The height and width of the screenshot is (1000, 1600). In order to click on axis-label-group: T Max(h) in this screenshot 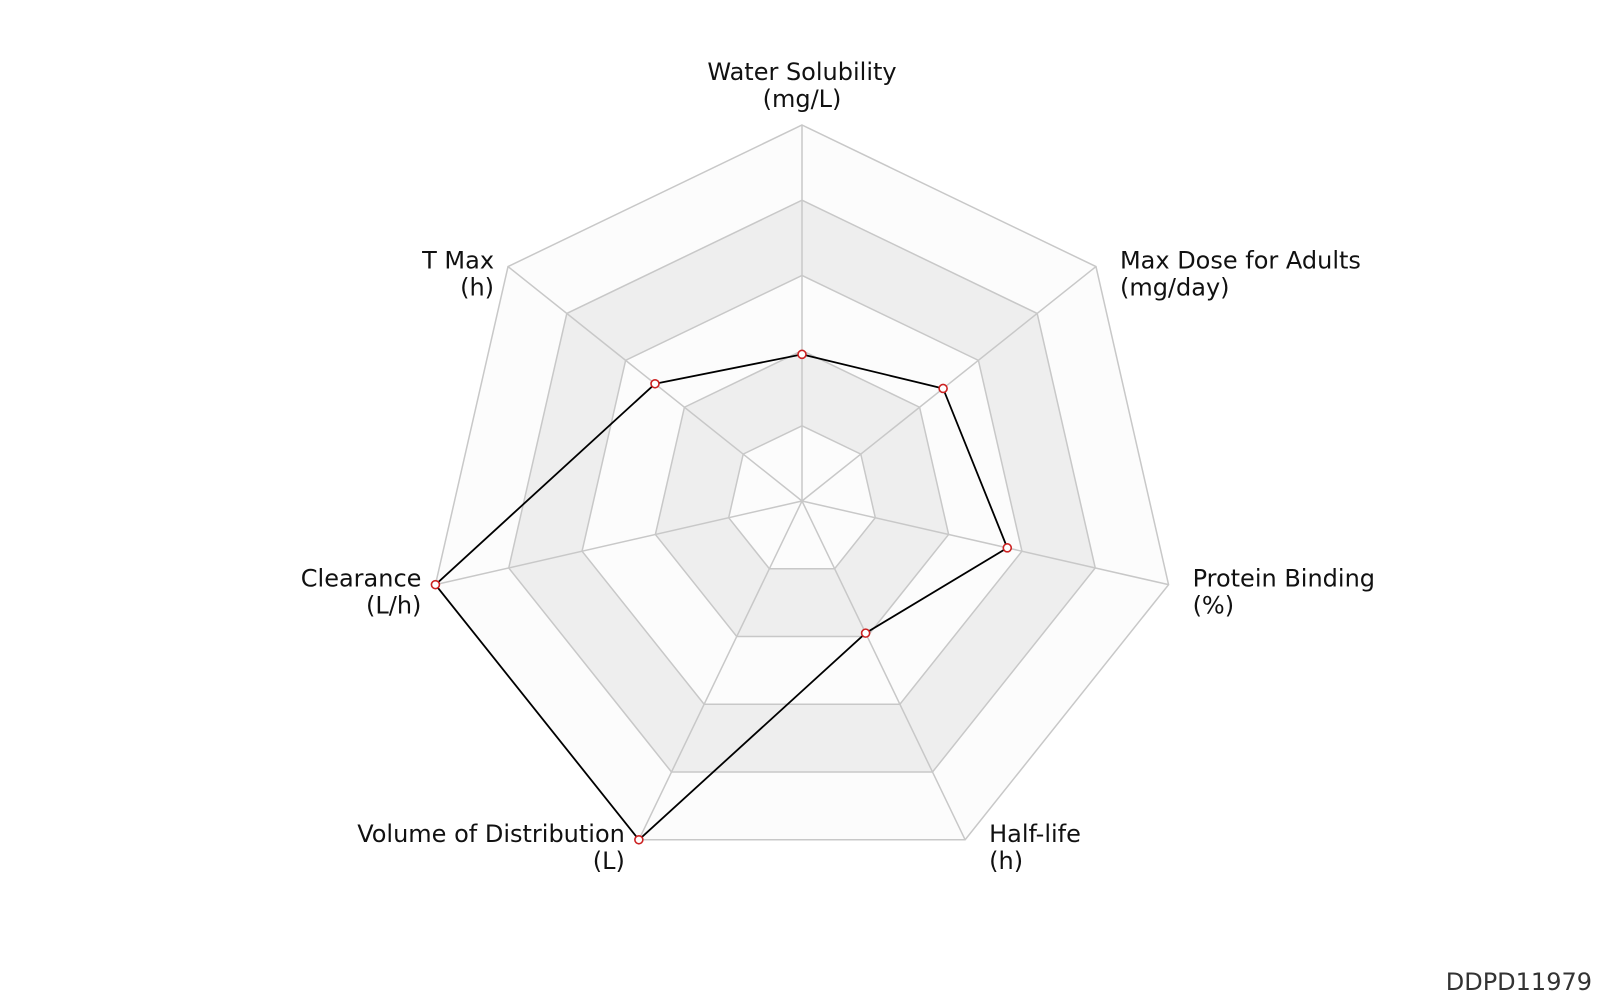, I will do `click(457, 274)`.